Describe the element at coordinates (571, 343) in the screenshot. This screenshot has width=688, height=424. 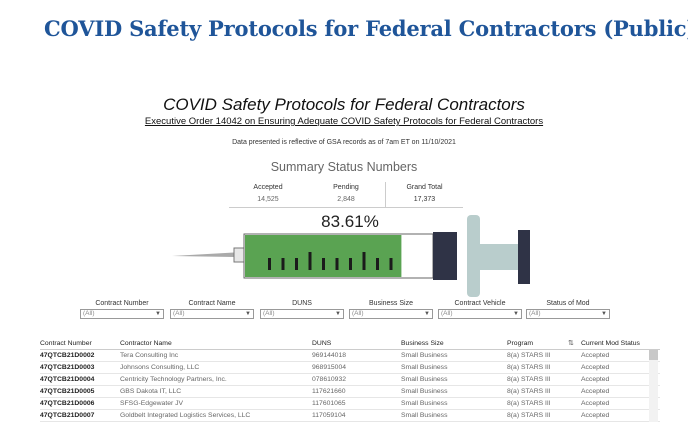
I see `sort-icon: ⇅` at that location.